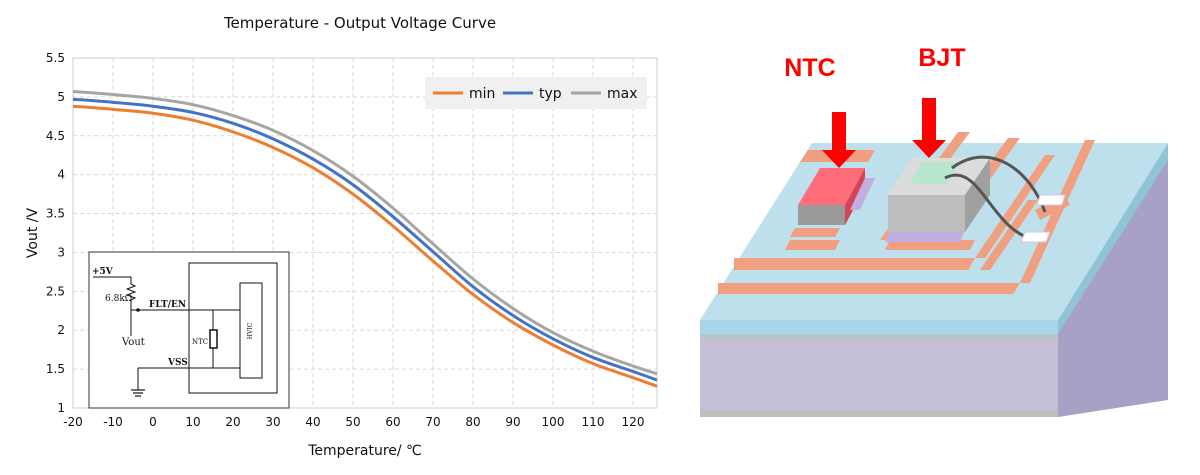  Describe the element at coordinates (113, 422) in the screenshot. I see `x-tick-label: -10` at that location.